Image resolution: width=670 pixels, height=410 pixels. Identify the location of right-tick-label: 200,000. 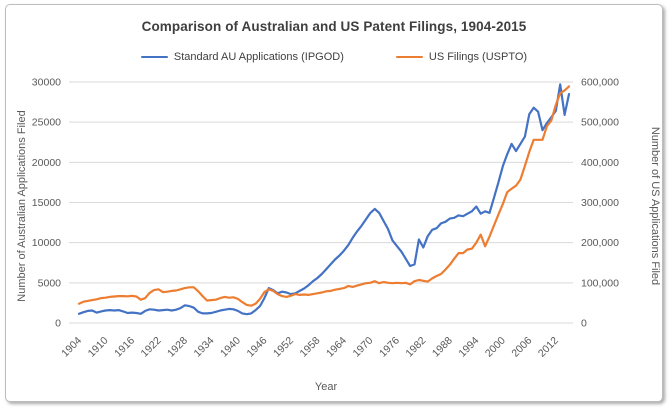
(600, 243).